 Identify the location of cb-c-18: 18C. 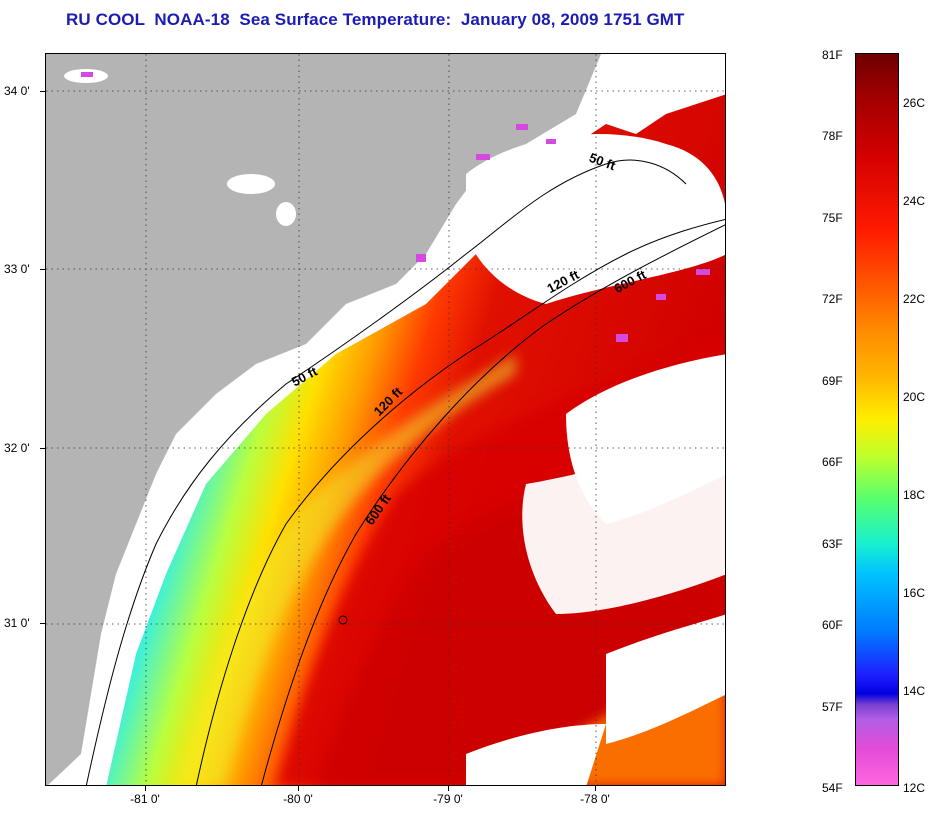
(914, 495).